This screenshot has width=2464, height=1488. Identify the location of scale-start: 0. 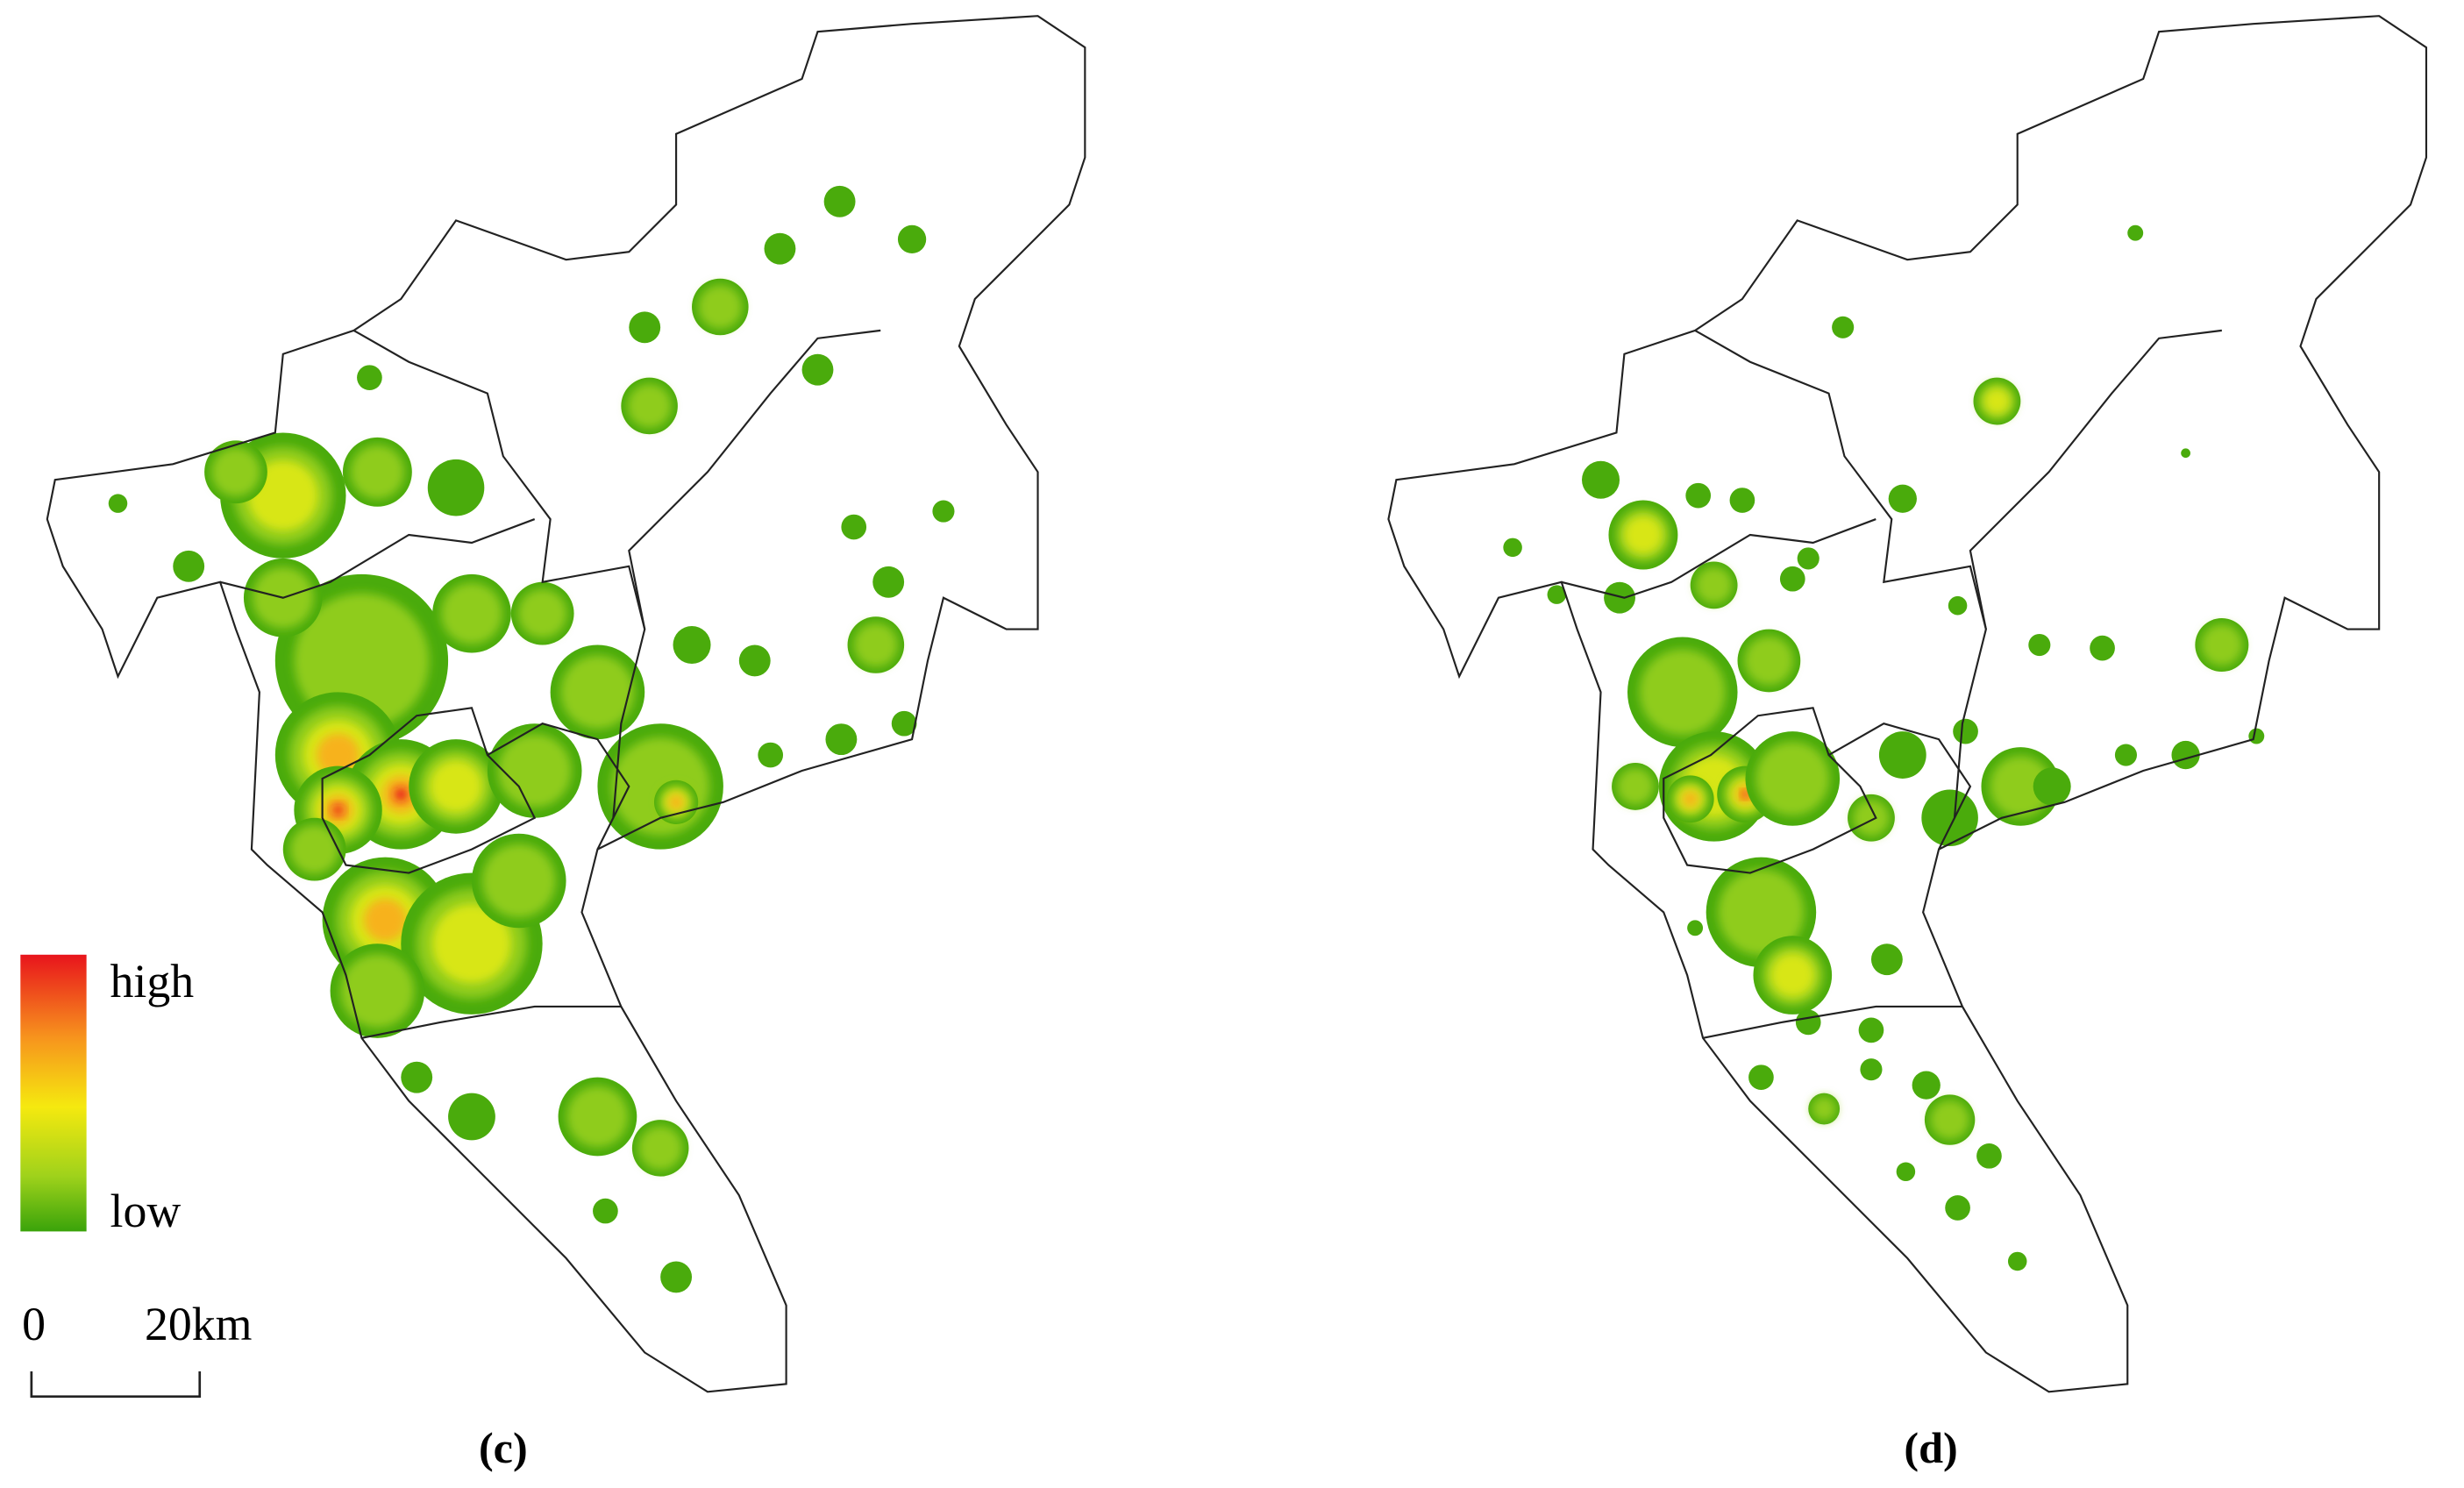
(34, 1324).